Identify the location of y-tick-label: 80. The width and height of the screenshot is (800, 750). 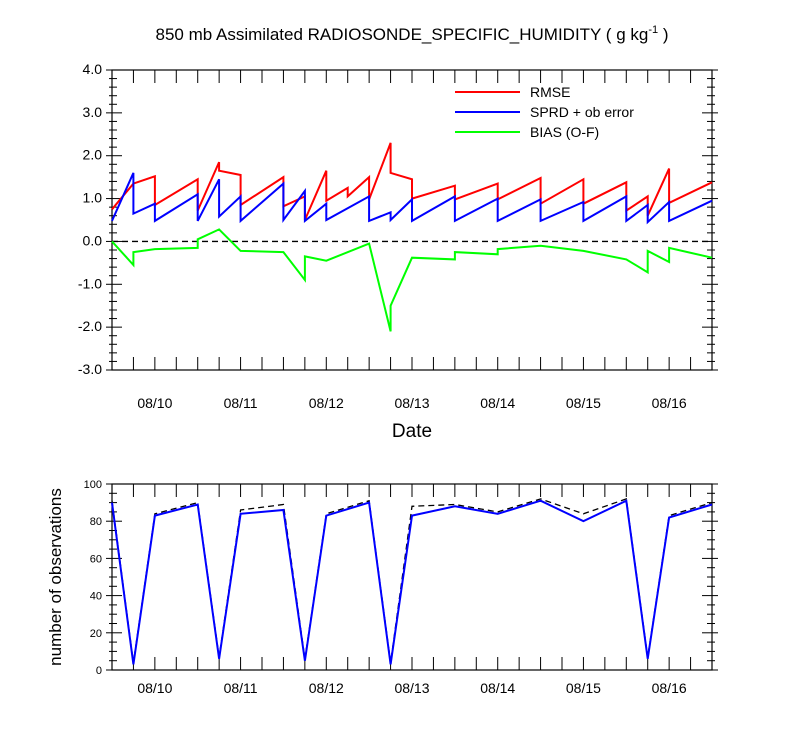
(96, 522).